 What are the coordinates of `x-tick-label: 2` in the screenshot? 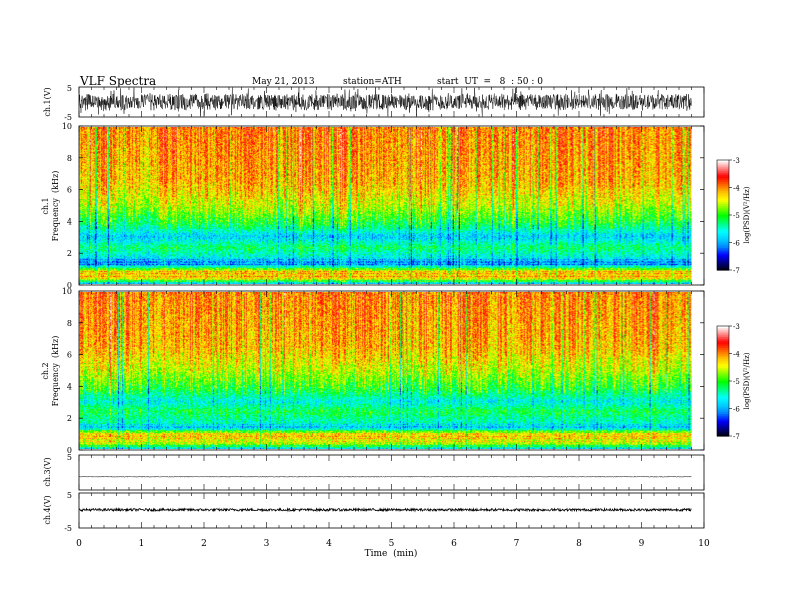 It's located at (204, 544).